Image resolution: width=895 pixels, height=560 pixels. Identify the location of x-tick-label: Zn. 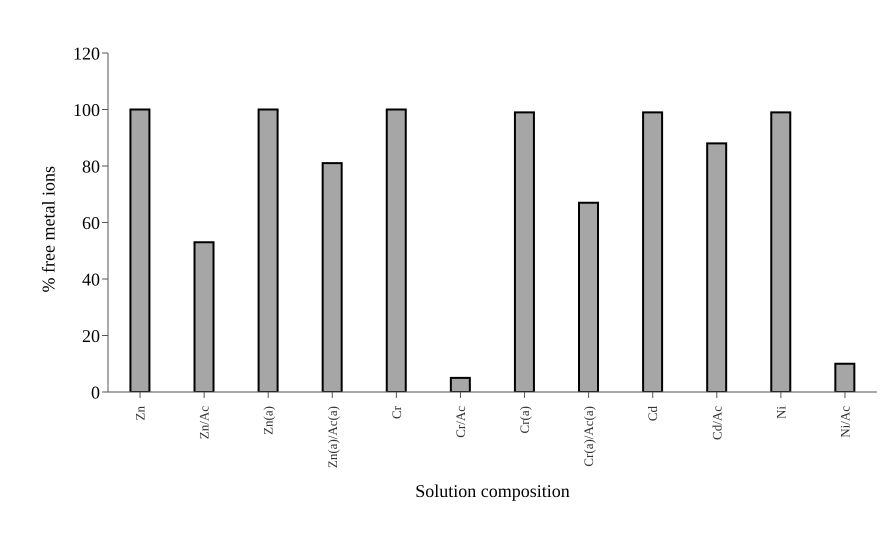
(140, 413).